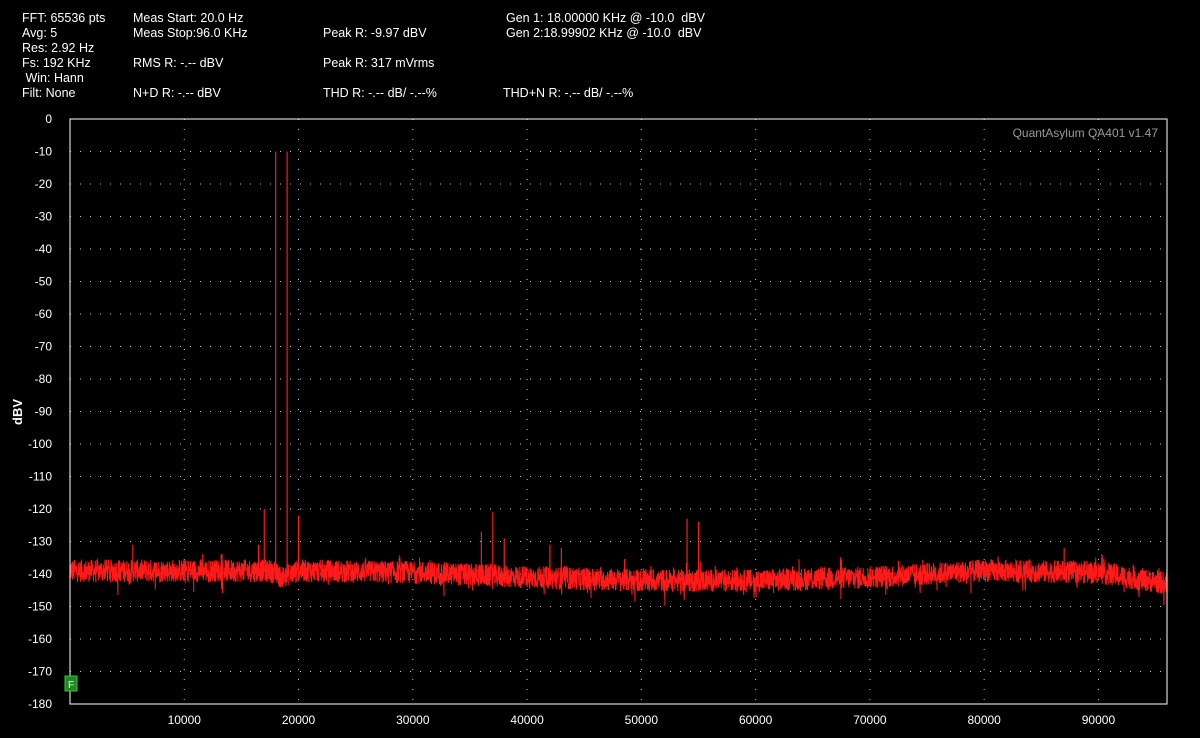 This screenshot has height=738, width=1200. I want to click on y-tick-label: -180, so click(40, 704).